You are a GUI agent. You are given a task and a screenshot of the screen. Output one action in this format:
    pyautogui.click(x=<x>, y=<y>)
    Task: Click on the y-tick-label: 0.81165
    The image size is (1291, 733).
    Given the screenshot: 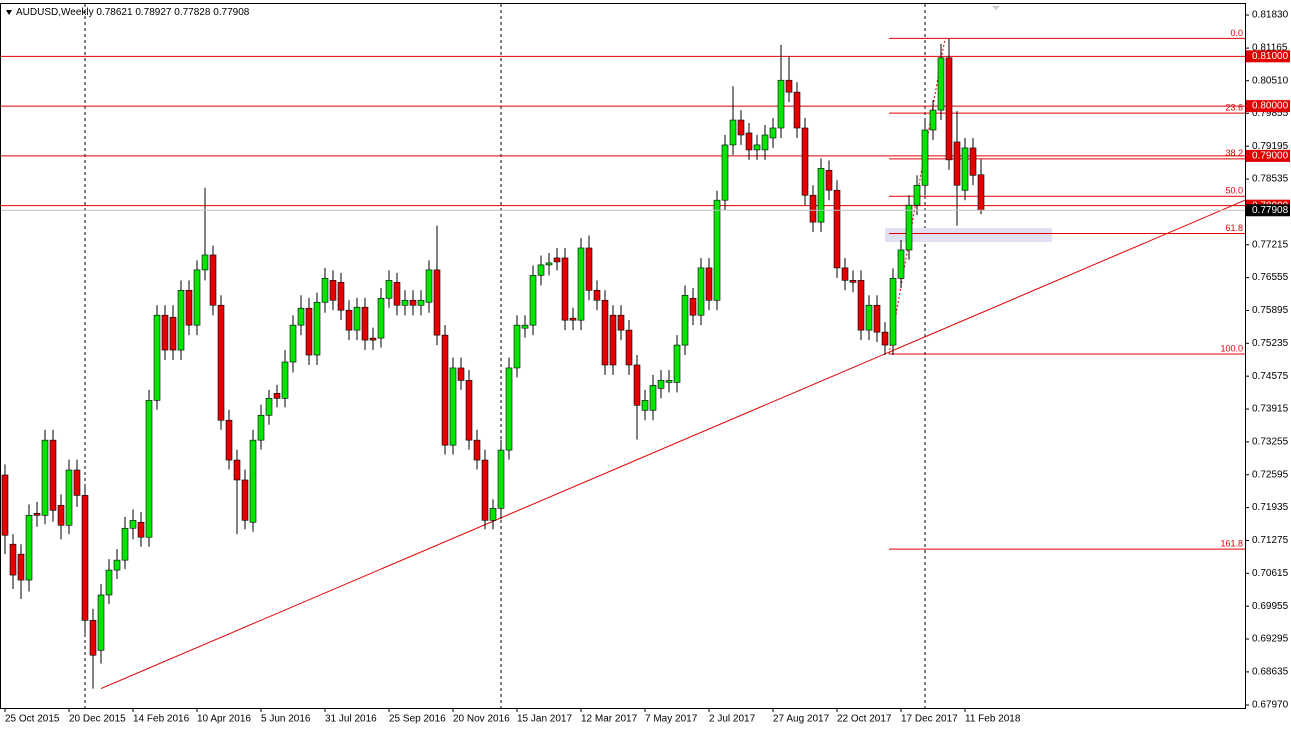 What is the action you would take?
    pyautogui.click(x=1270, y=48)
    